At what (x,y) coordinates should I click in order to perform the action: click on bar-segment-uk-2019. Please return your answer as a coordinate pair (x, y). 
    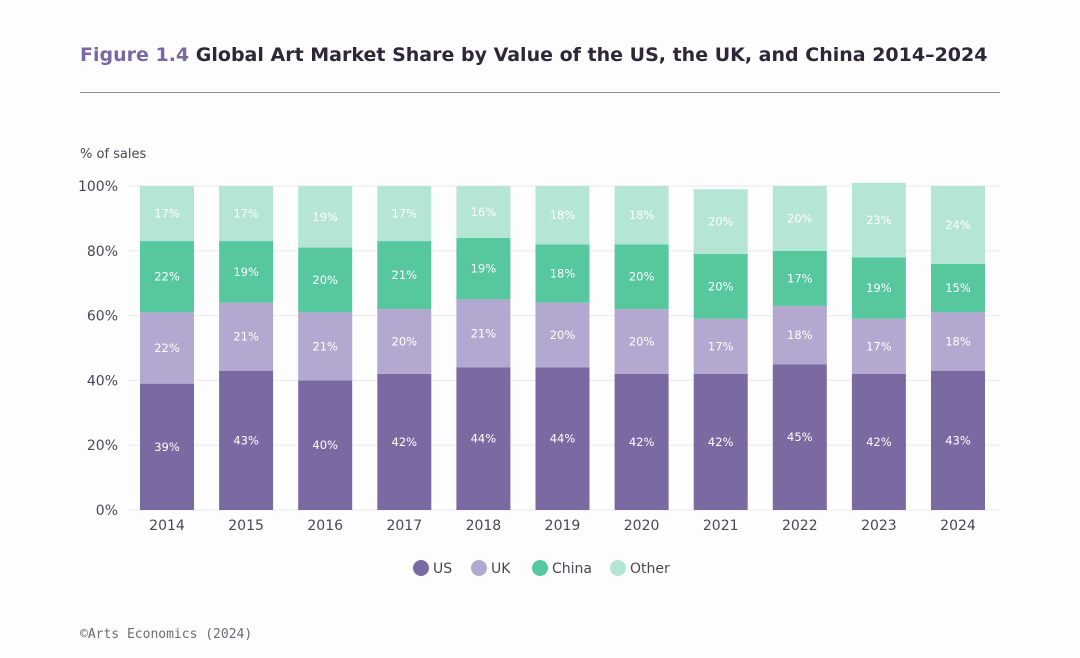
    Looking at the image, I should click on (562, 335).